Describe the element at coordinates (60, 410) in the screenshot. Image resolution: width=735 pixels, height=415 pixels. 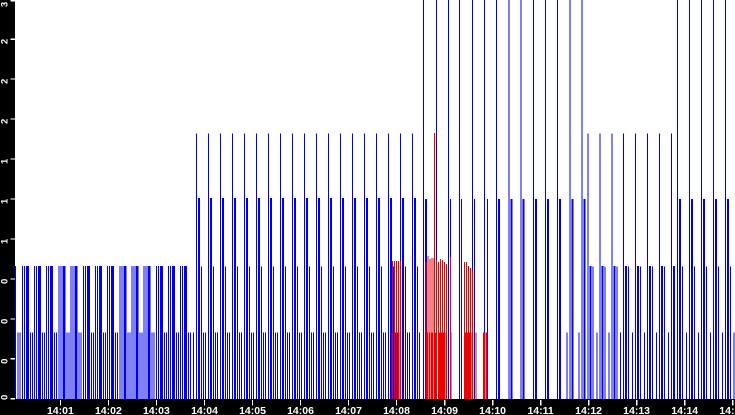
I see `svg-text: 14:01` at that location.